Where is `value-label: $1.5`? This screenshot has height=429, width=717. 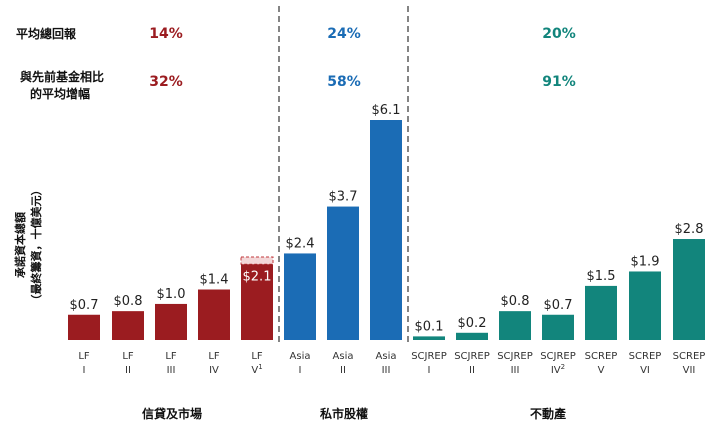
value-label: $1.5 is located at coordinates (601, 276).